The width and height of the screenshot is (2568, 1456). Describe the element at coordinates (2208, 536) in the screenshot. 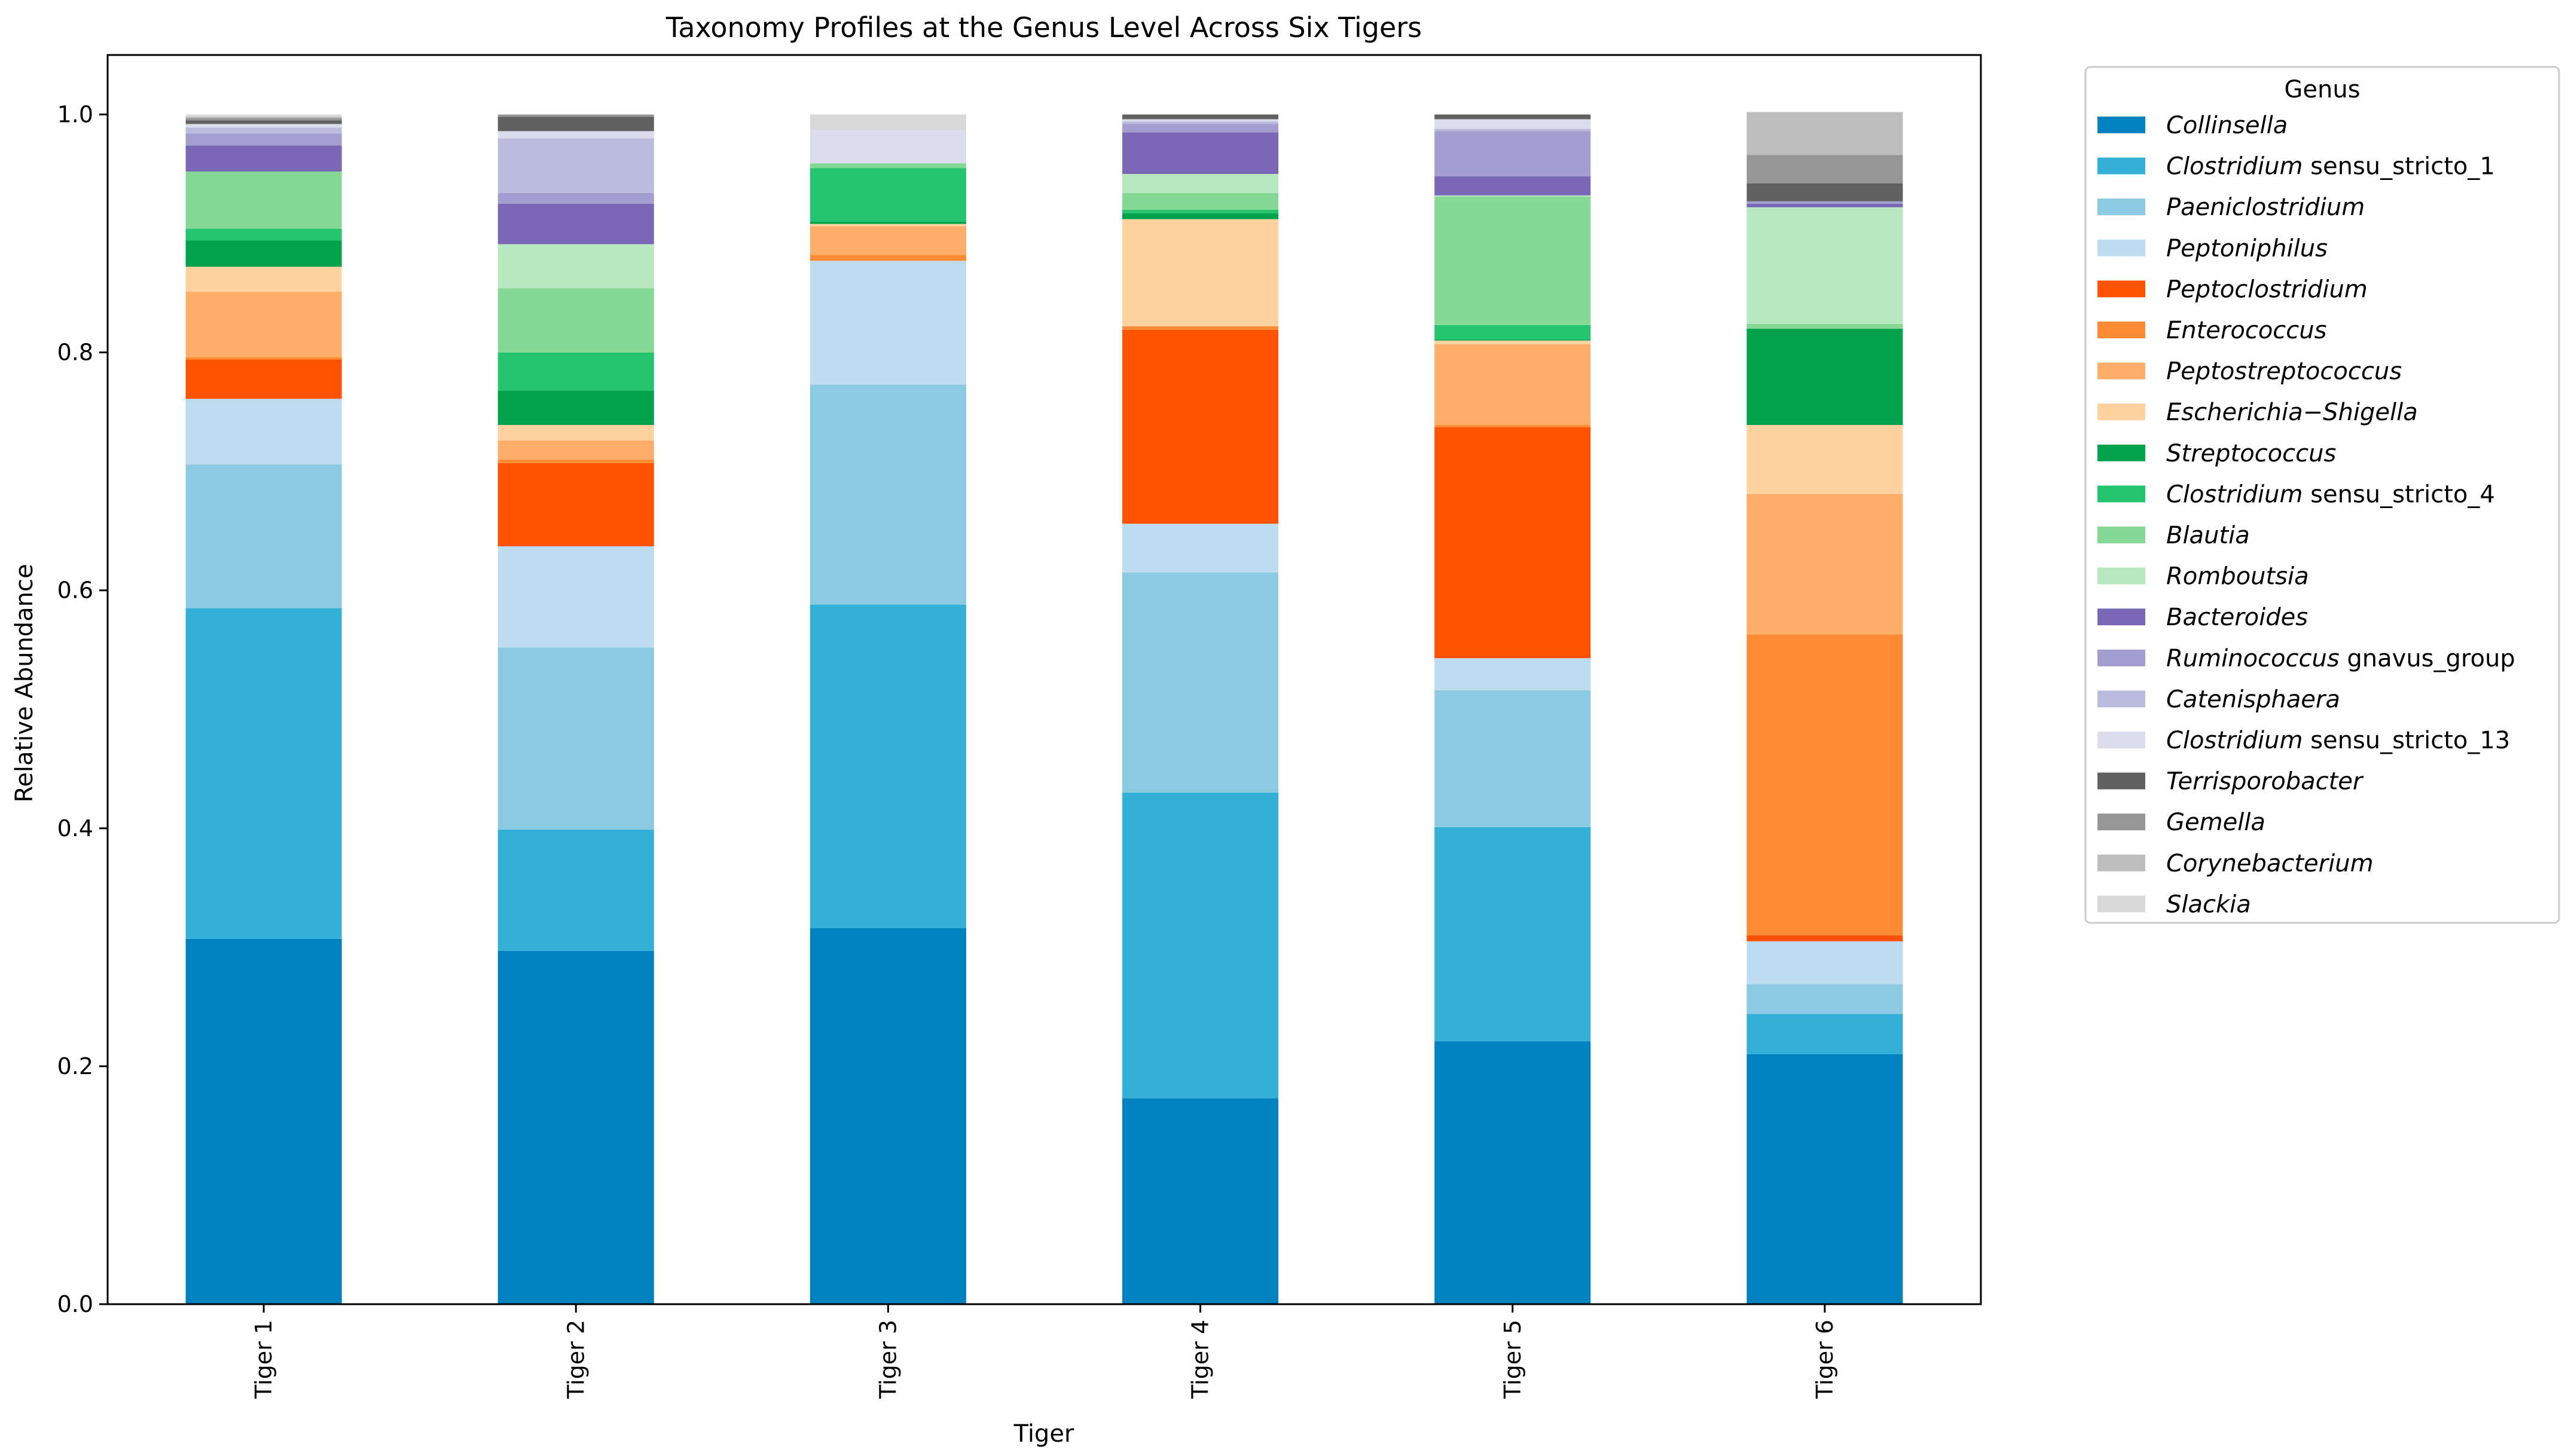

I see `legend-label: Blautia` at that location.